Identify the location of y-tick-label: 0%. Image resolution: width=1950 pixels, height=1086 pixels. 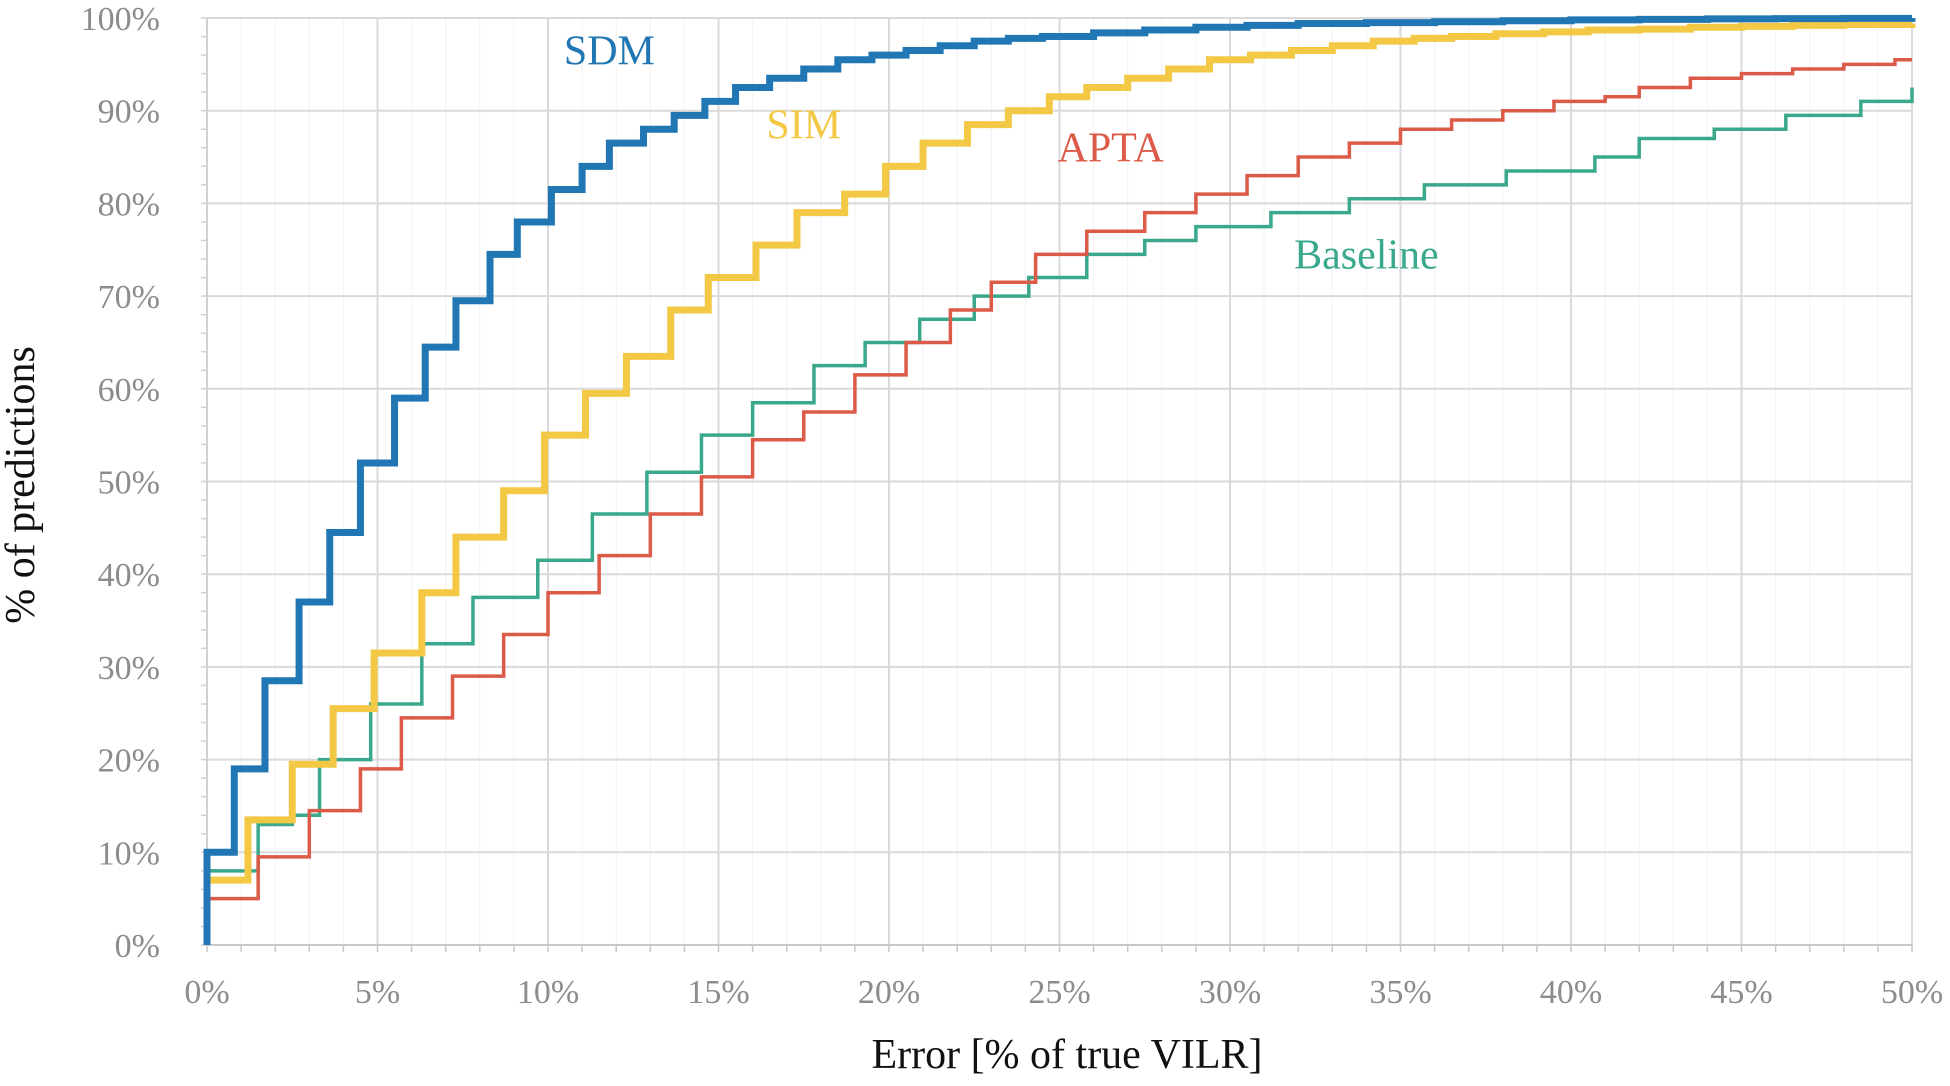
(137, 946).